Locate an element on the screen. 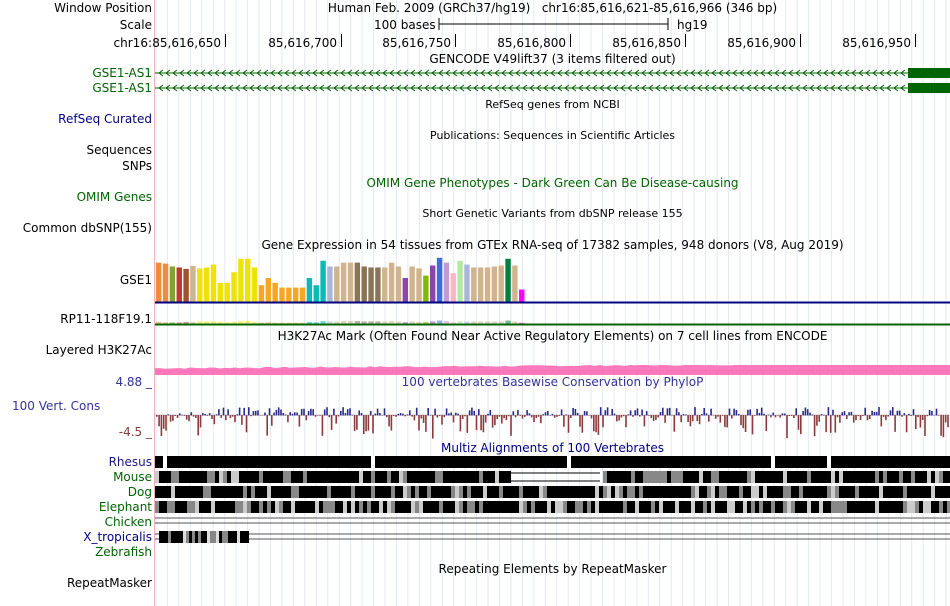  species-xtropicalis-label: X_tropicalis is located at coordinates (117, 537).